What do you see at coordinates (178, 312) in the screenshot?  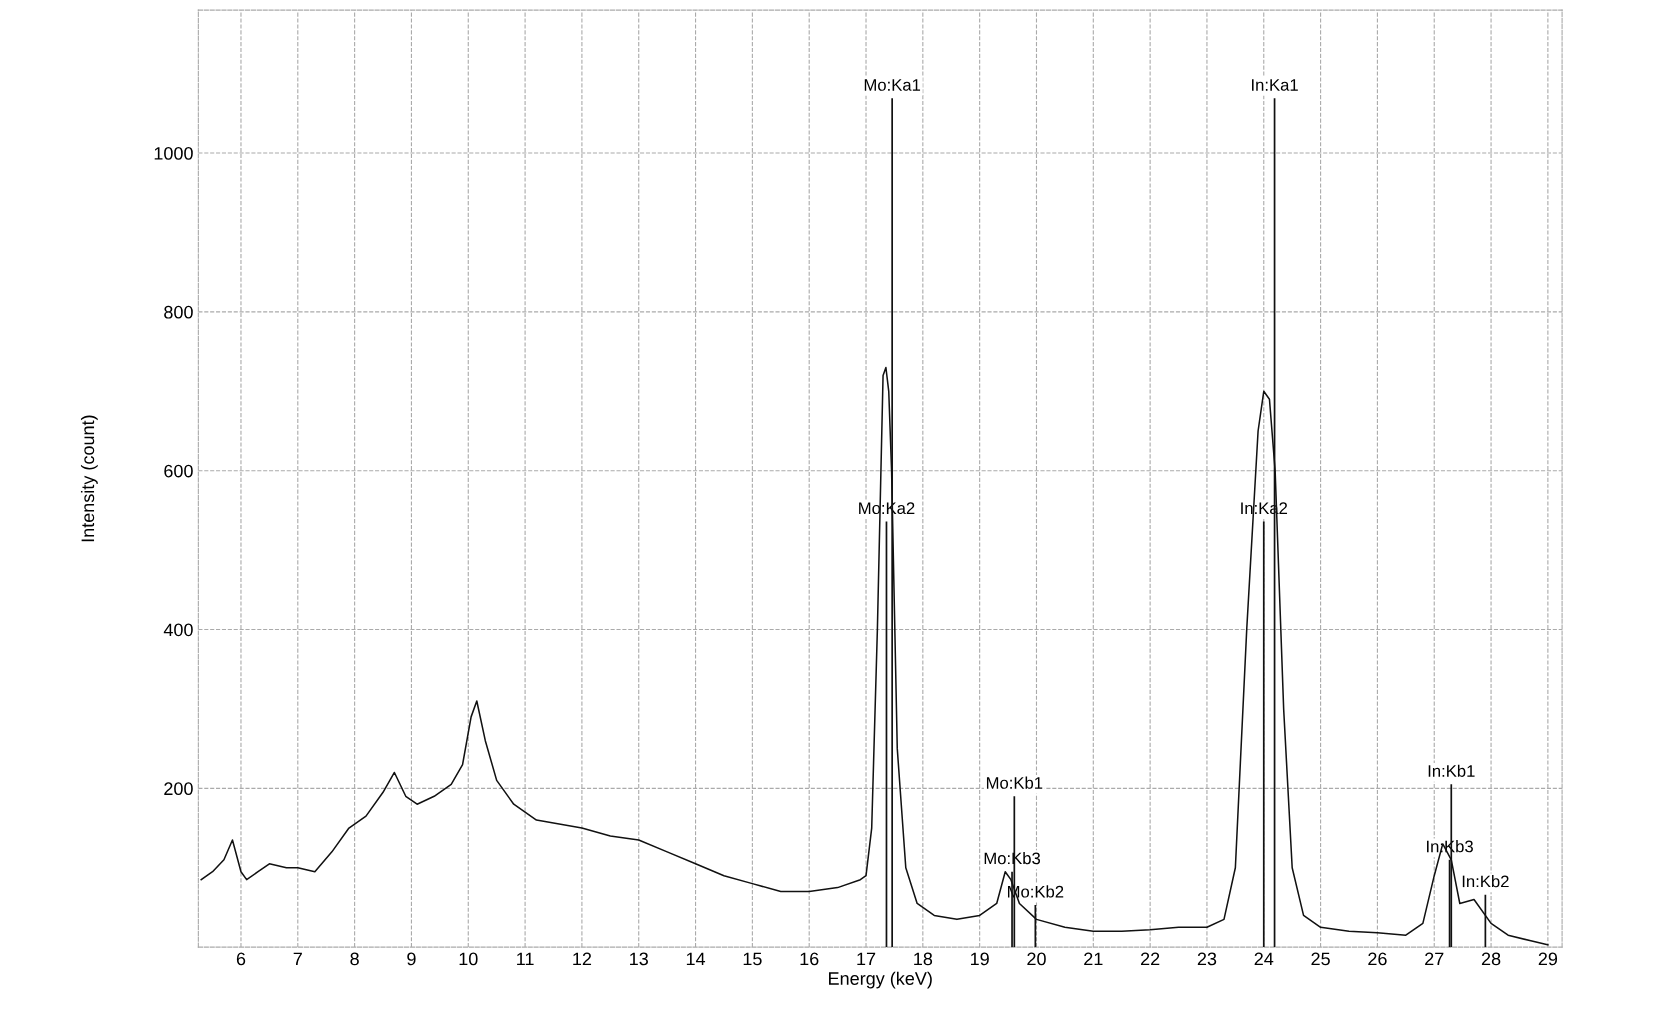 I see `y-tick-label: 800` at bounding box center [178, 312].